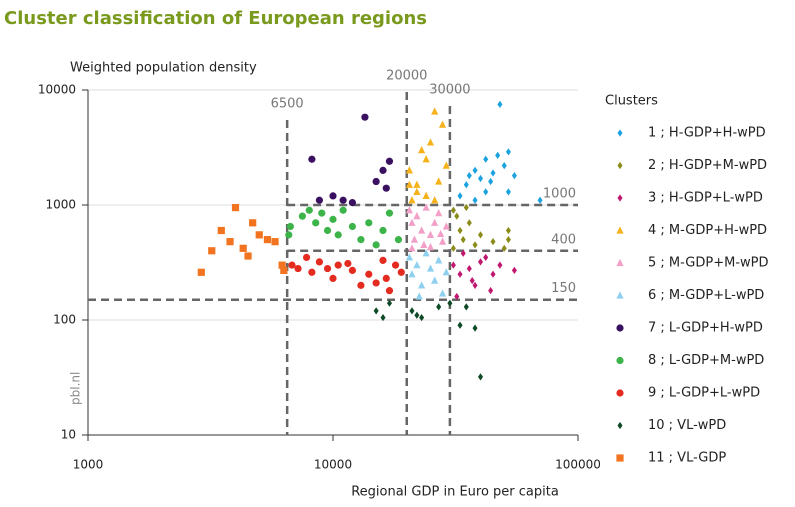  What do you see at coordinates (559, 194) in the screenshot?
I see `reference-label: 1000` at bounding box center [559, 194].